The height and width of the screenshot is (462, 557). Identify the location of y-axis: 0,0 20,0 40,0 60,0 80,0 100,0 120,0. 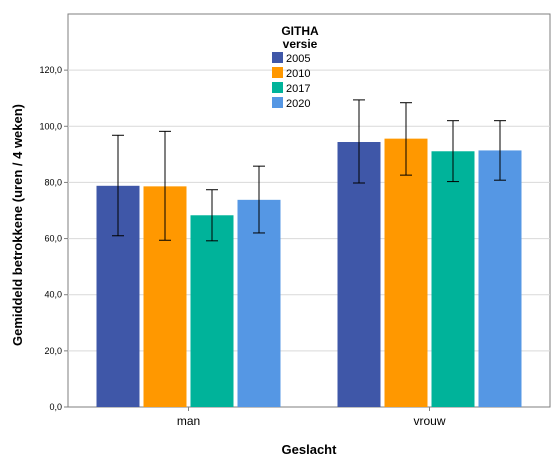
(53, 238).